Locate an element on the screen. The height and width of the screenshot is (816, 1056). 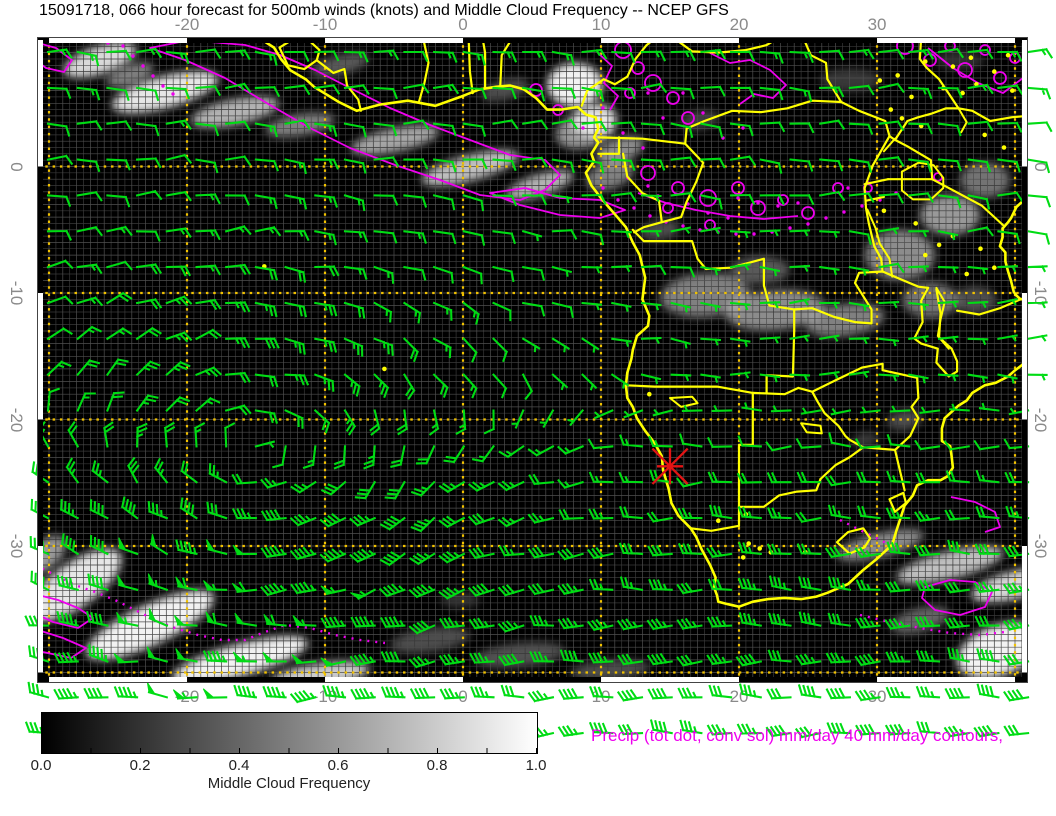
colorbar-minor-ticks is located at coordinates (289, 750).